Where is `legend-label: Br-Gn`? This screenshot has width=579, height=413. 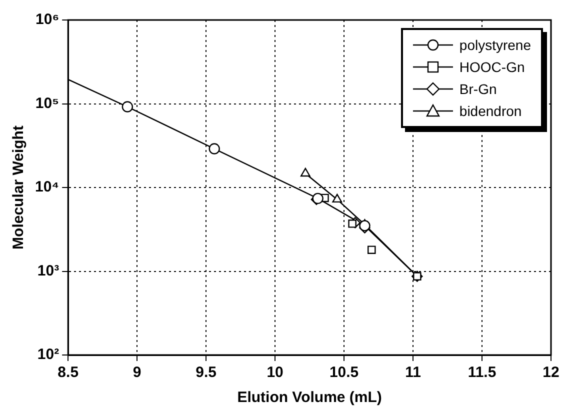 legend-label: Br-Gn is located at coordinates (478, 89).